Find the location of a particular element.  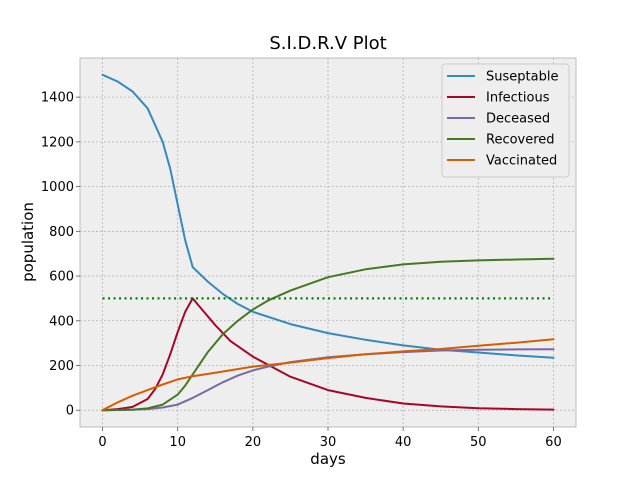

y-tick-label: 600 is located at coordinates (61, 277).